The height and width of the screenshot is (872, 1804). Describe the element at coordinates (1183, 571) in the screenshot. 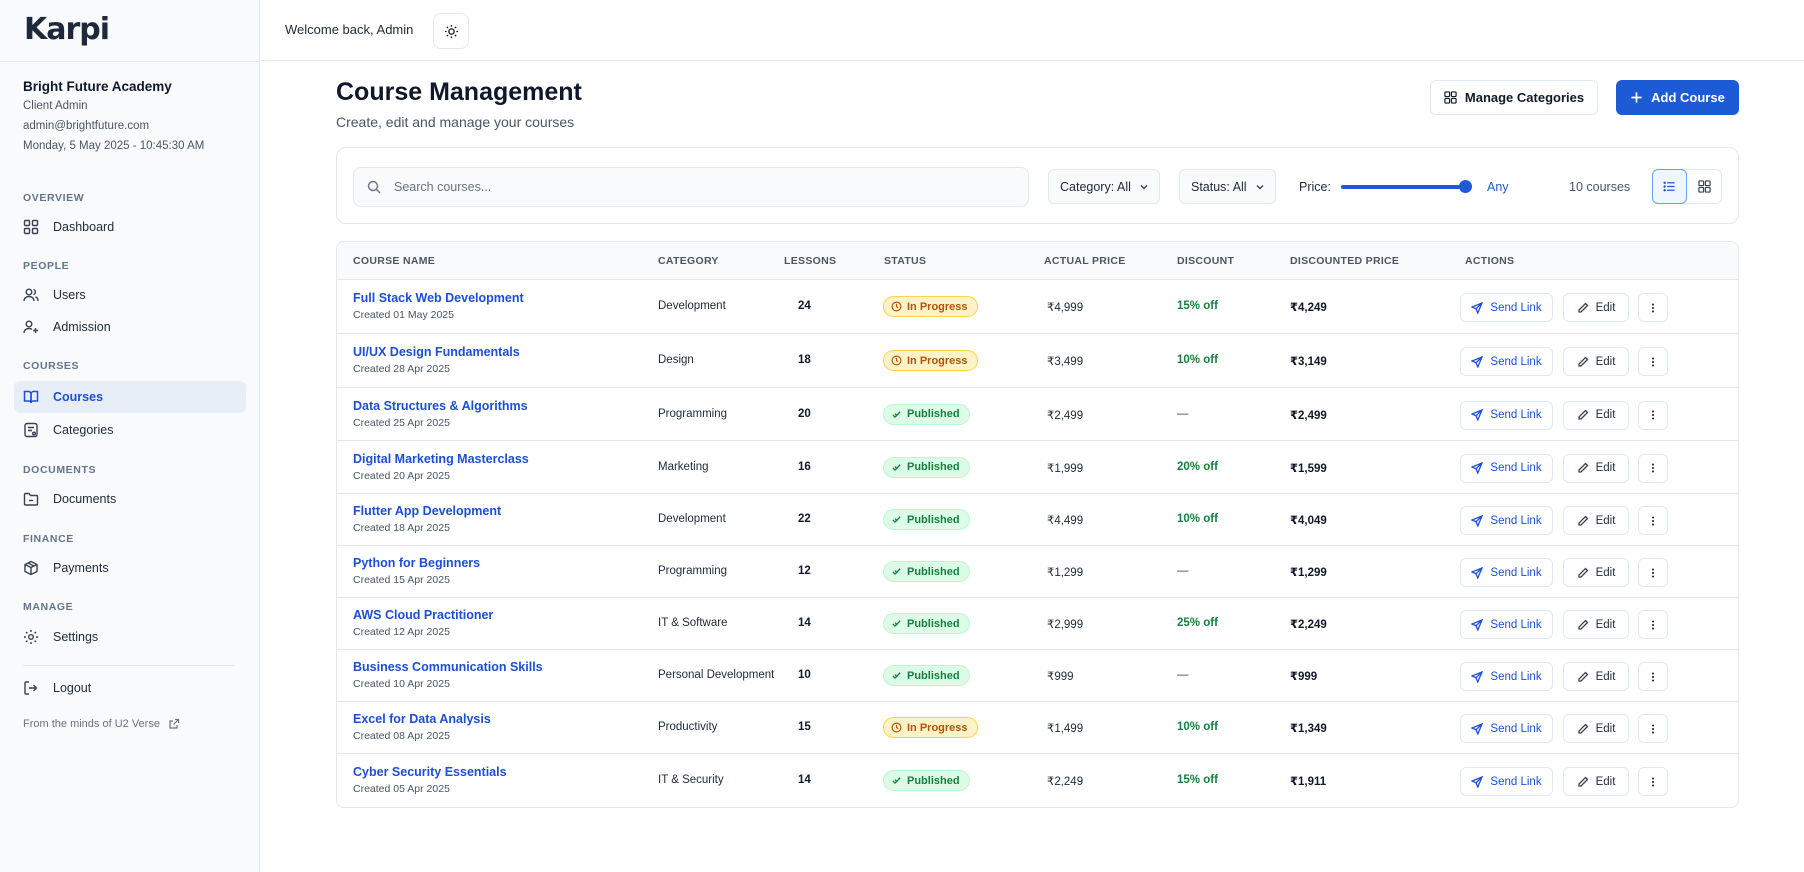

I see `discount: —` at that location.